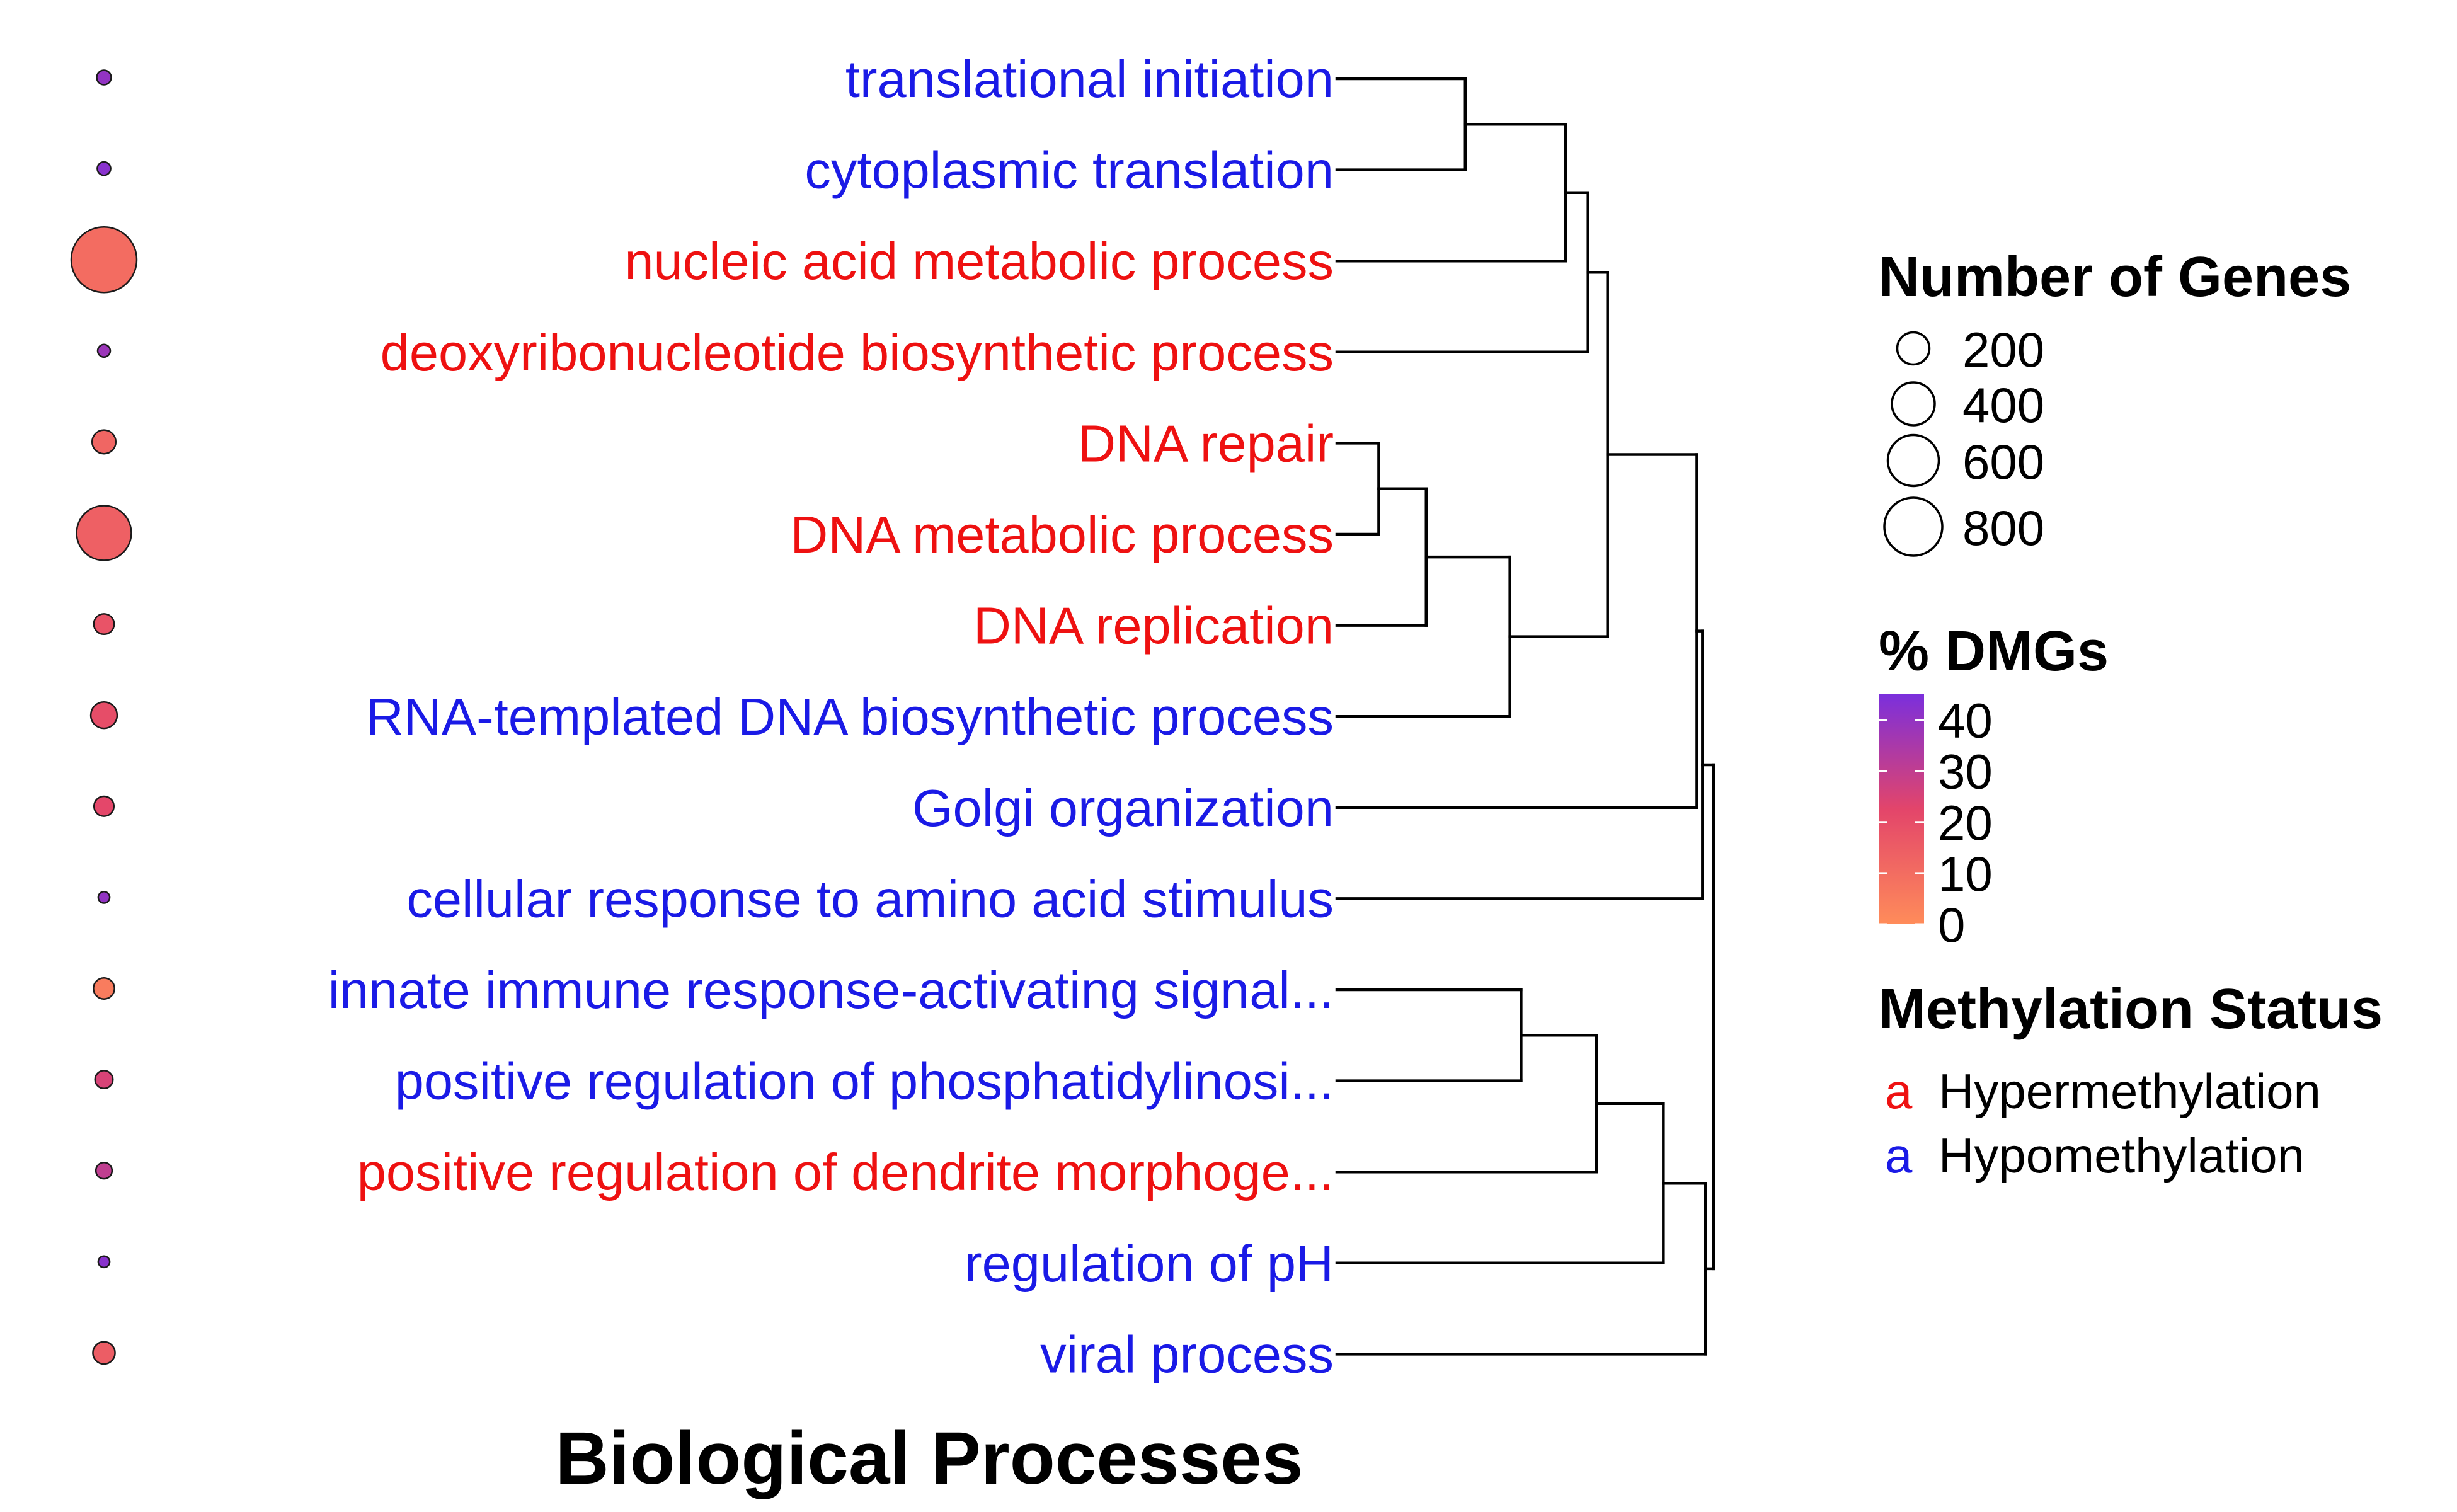 The image size is (2457, 1512). Describe the element at coordinates (870, 898) in the screenshot. I see `term-label: cellular response to amino acid stimulus` at that location.